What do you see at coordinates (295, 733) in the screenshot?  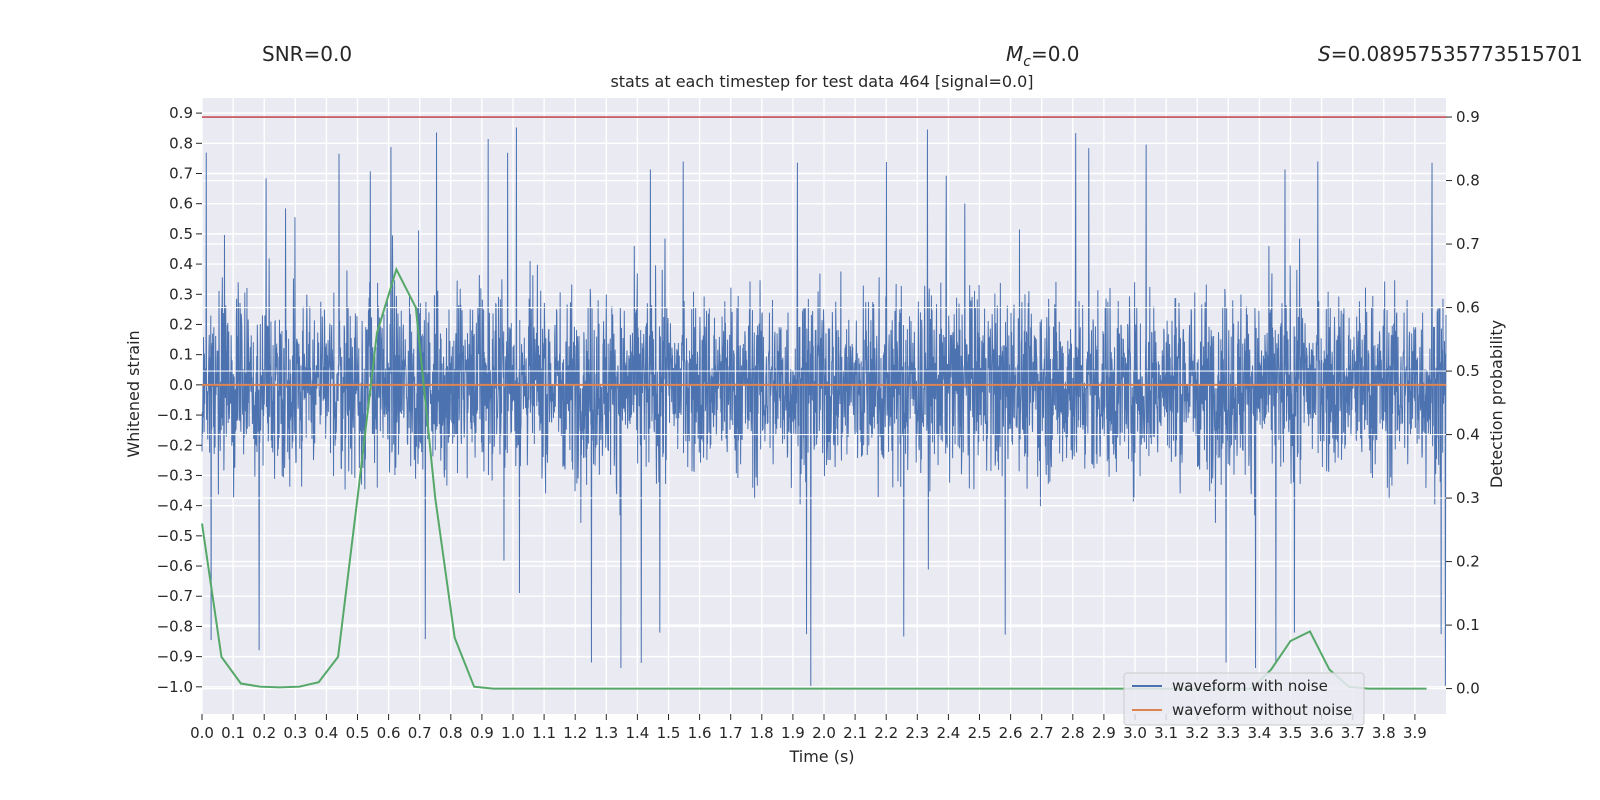 I see `x-tick-label: 0.3` at bounding box center [295, 733].